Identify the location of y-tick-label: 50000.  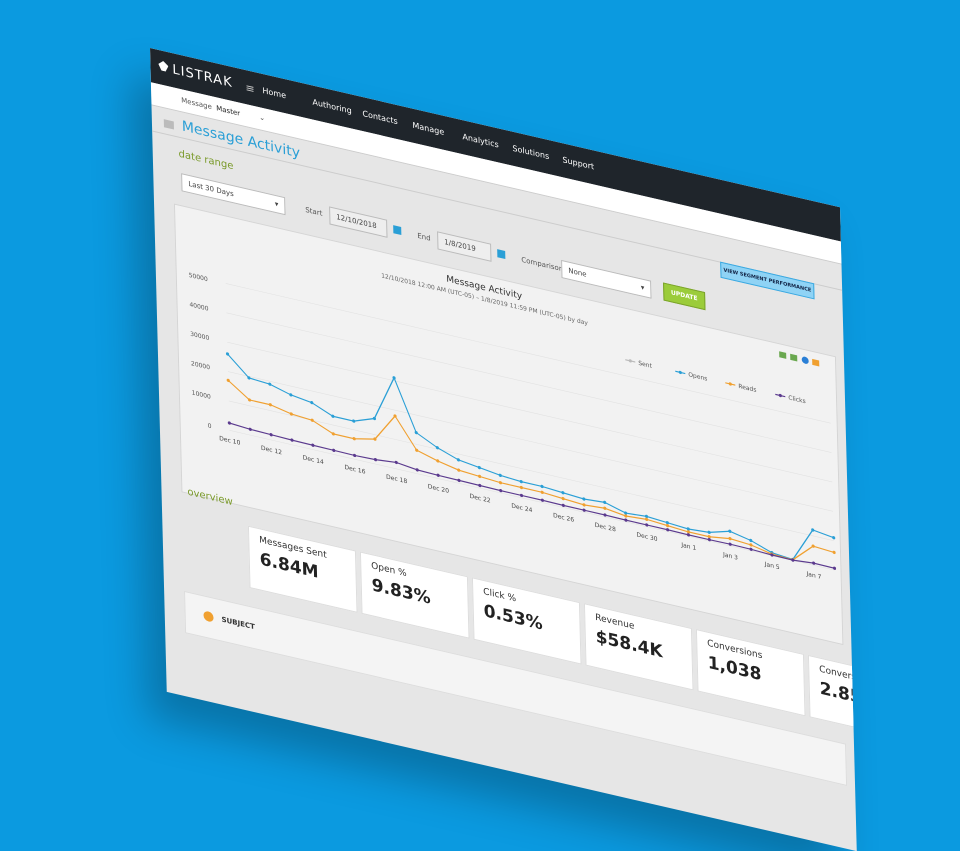
(198, 277).